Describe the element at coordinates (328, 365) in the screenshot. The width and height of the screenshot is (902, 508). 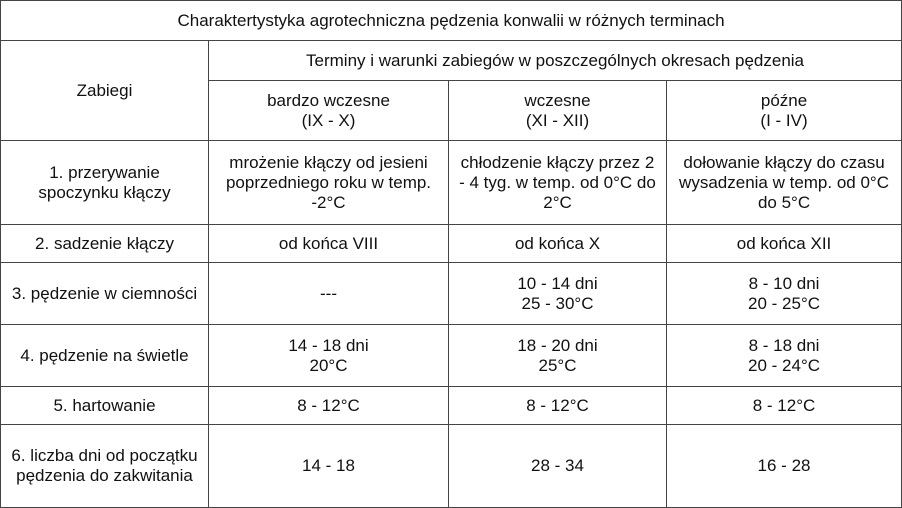
I see `cell-line: 20°C` at that location.